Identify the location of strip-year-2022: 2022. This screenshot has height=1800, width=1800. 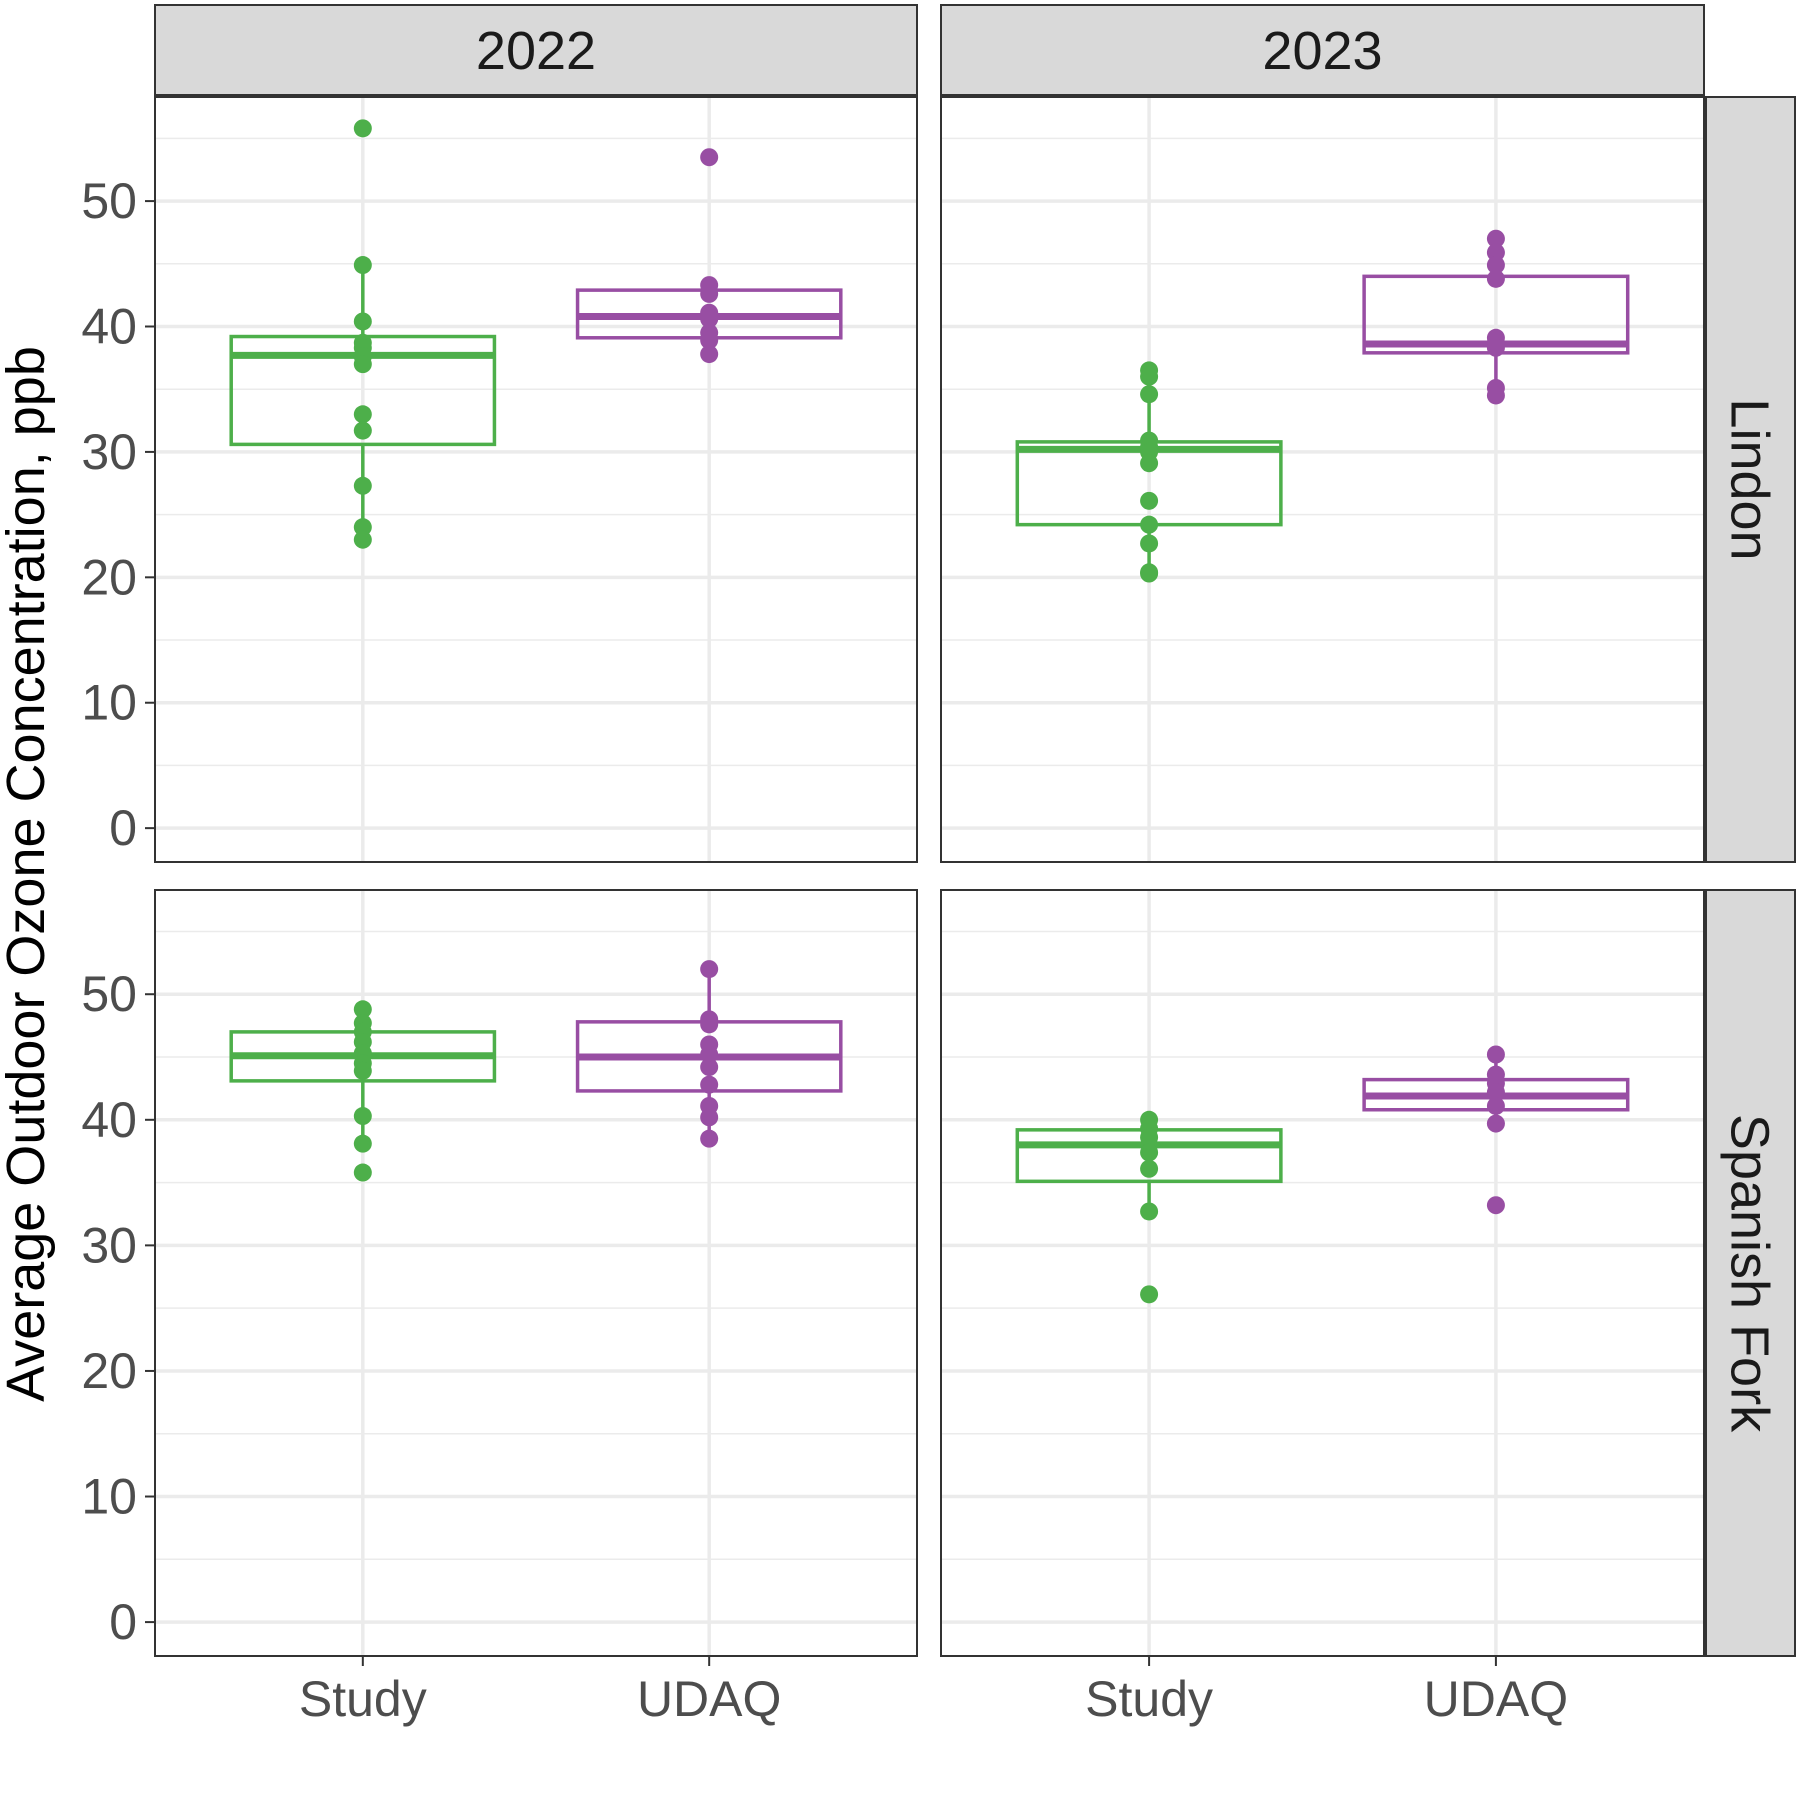
(536, 50).